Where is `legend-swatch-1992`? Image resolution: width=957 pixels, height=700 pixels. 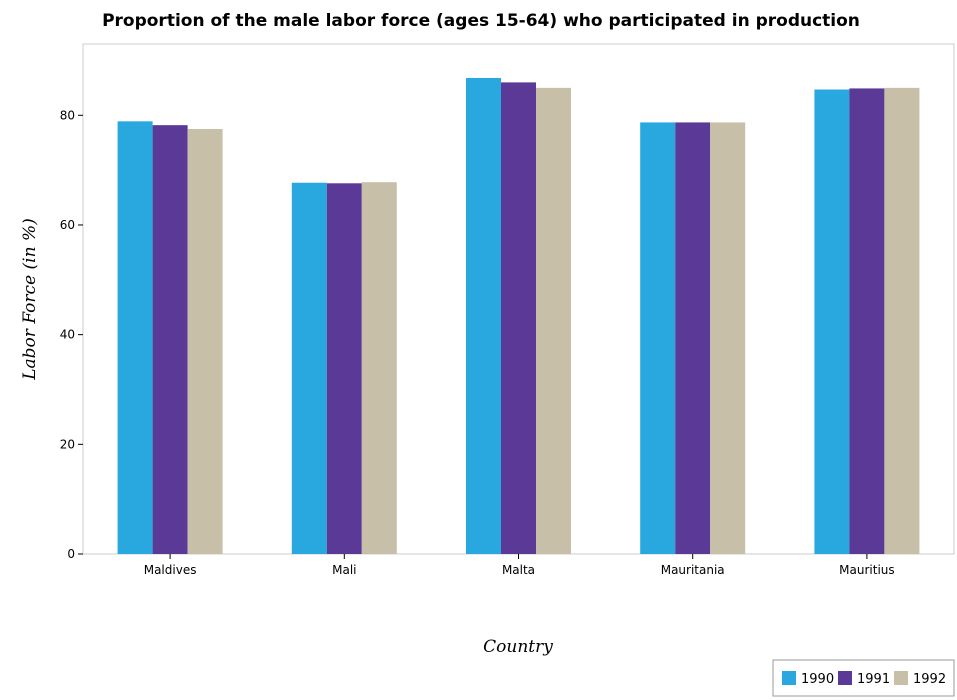 legend-swatch-1992 is located at coordinates (901, 678).